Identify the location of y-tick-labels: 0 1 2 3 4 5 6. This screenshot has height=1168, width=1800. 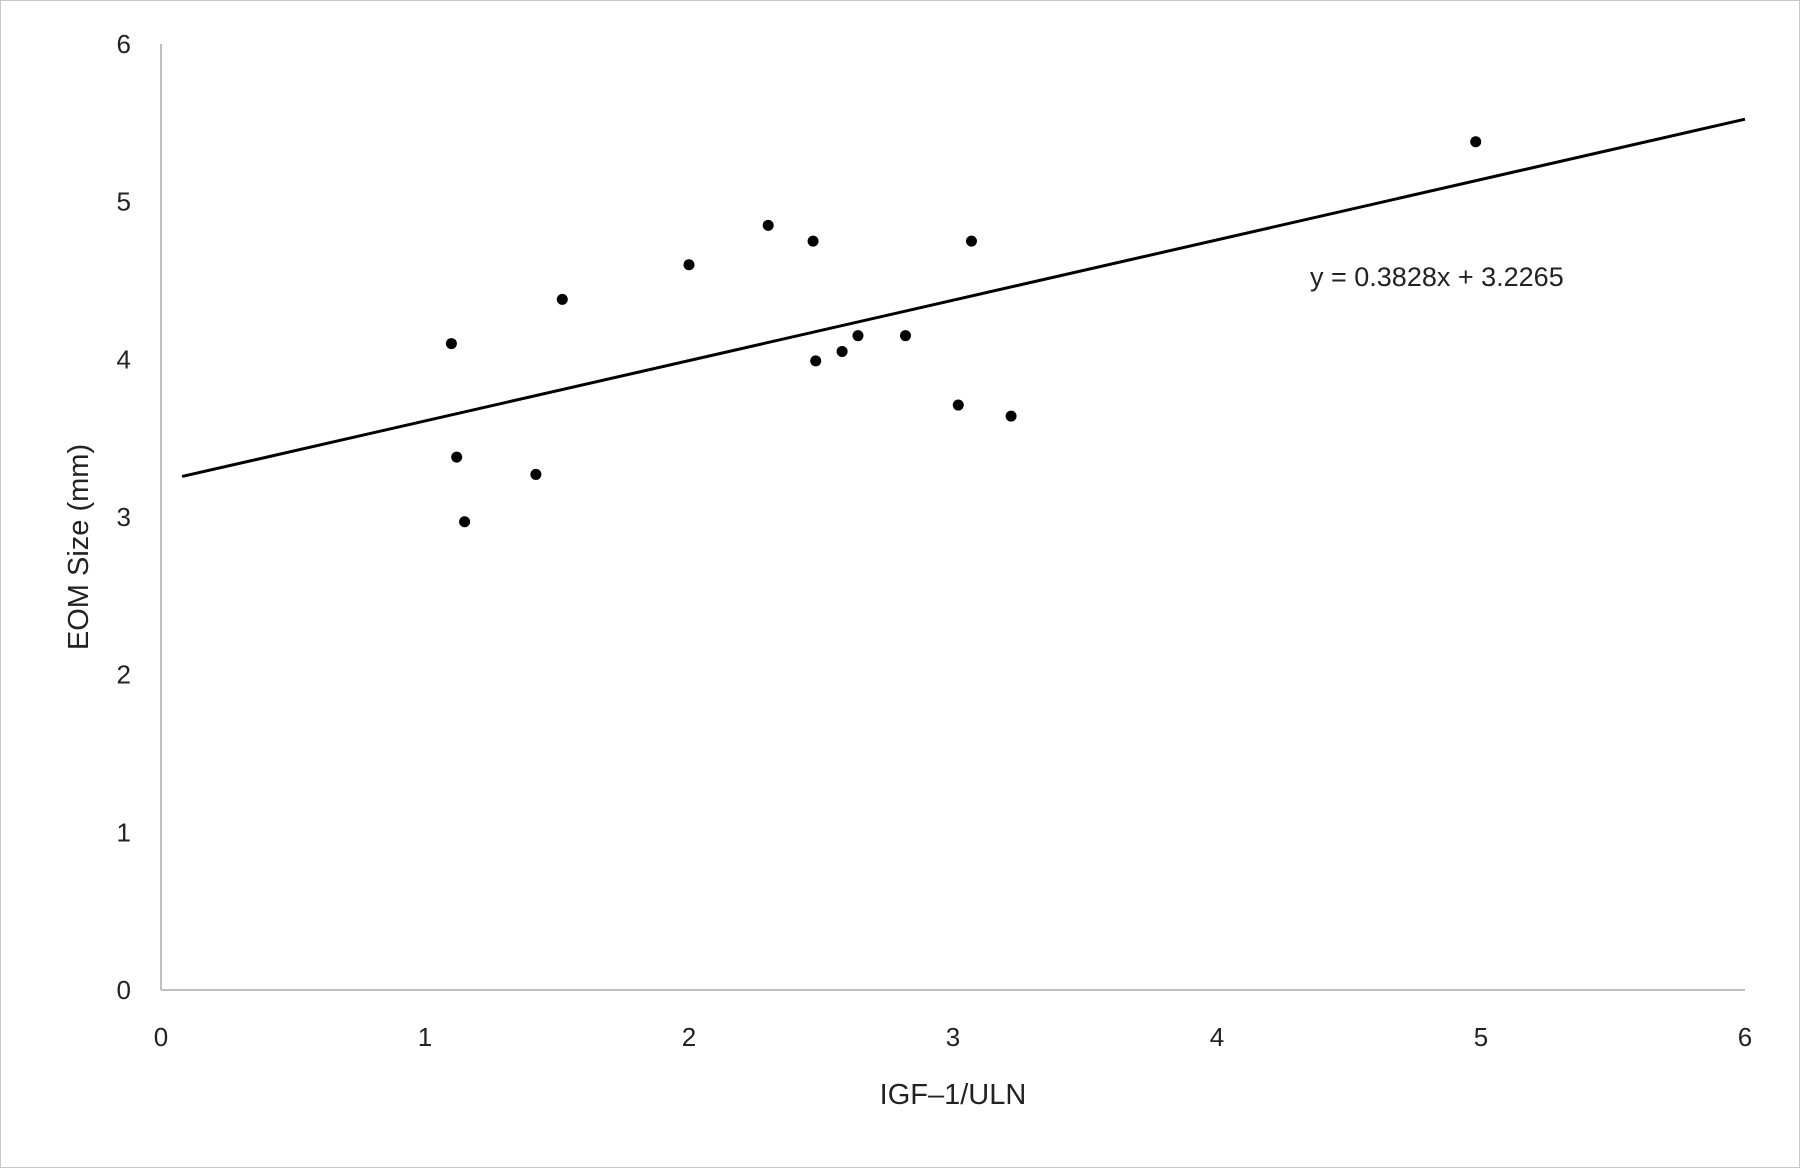
(124, 517).